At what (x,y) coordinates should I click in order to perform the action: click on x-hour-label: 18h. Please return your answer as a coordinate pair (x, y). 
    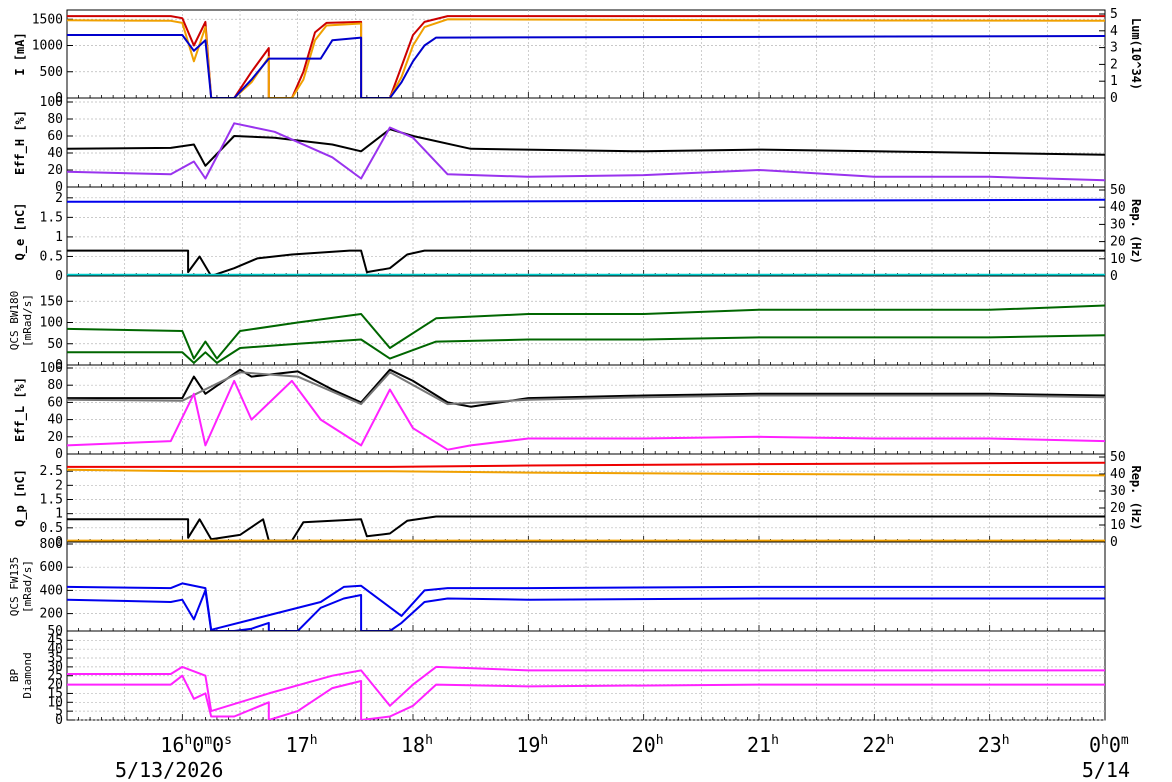
    Looking at the image, I should click on (417, 745).